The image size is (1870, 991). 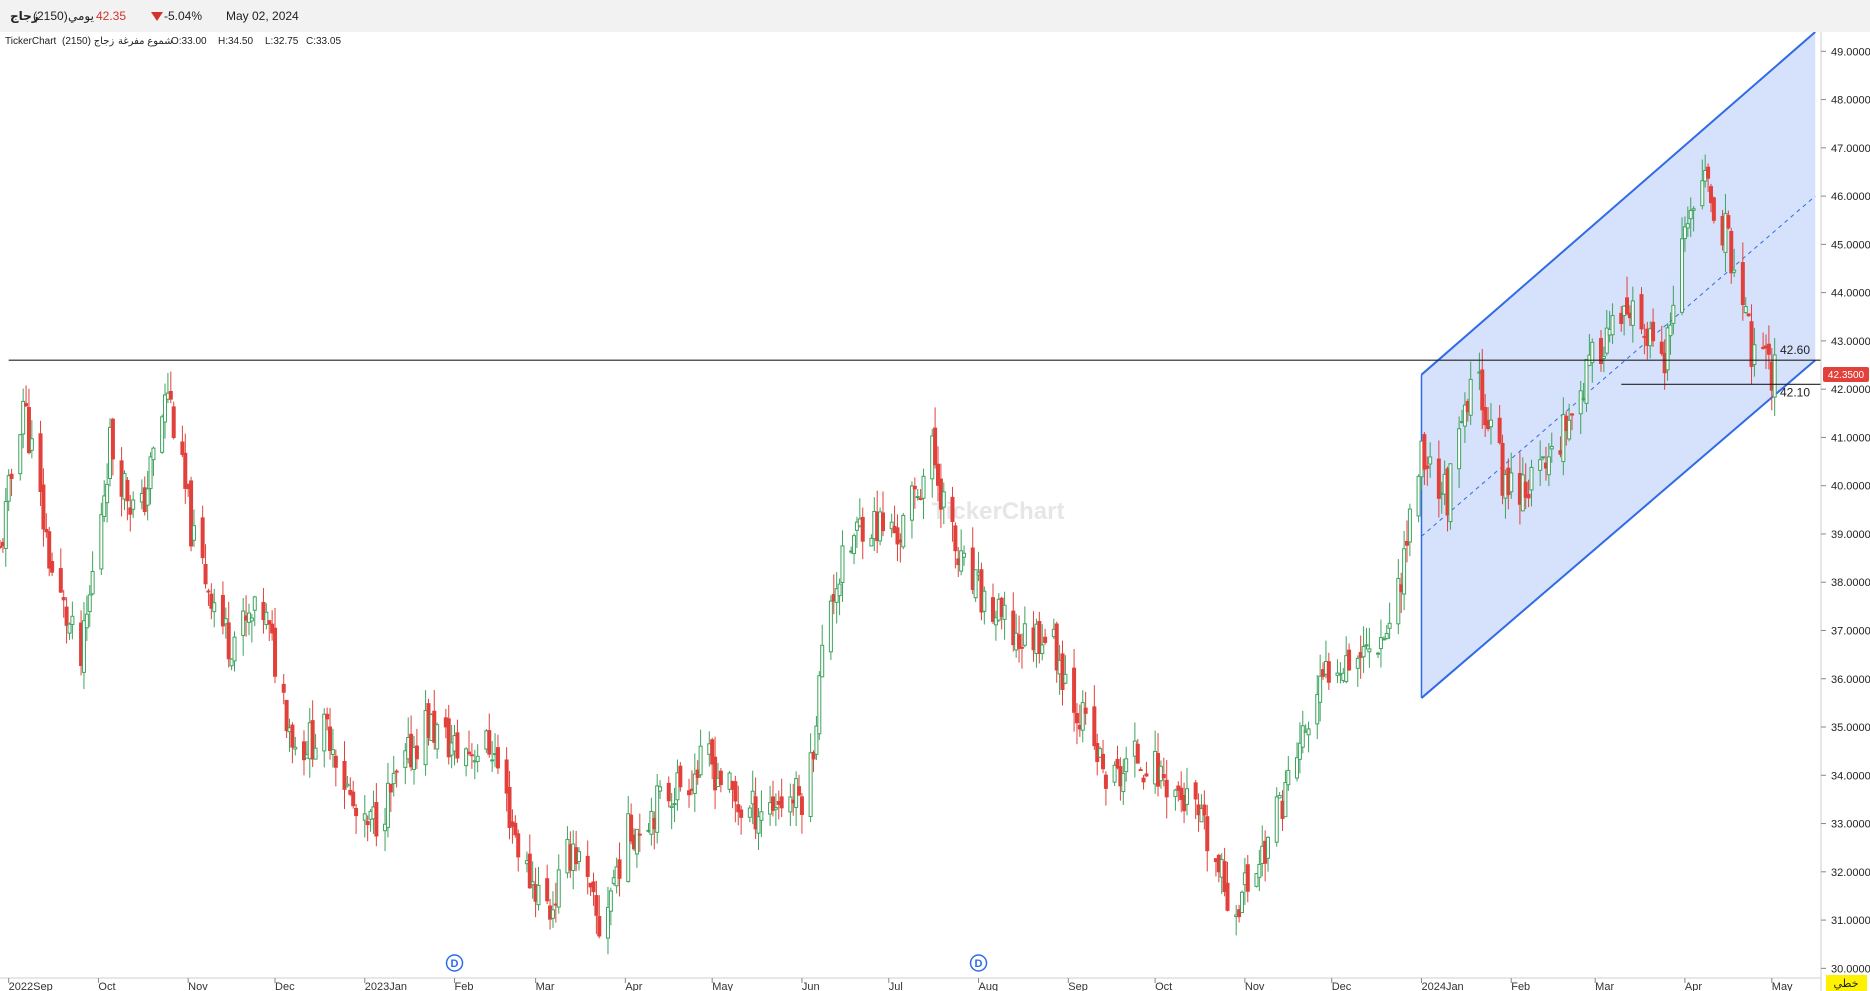 I want to click on x-tick-label: Mar, so click(x=545, y=986).